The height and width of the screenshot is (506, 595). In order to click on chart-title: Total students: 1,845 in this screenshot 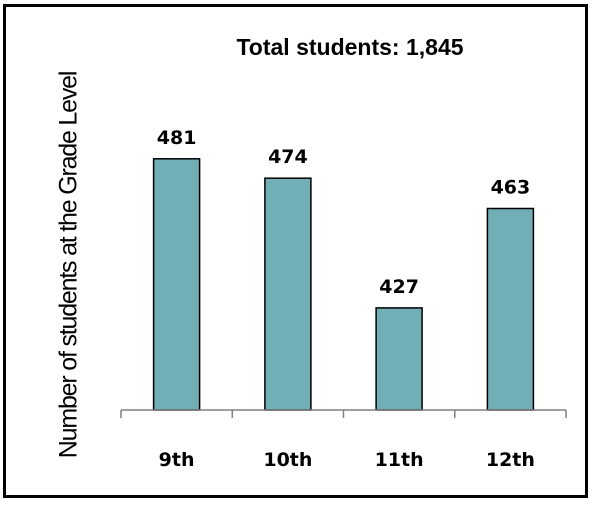, I will do `click(350, 47)`.